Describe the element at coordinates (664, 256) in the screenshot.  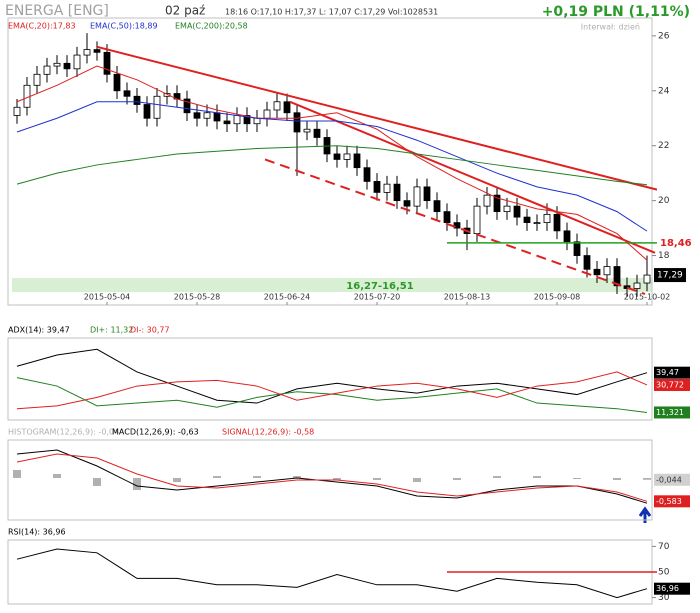
I see `y-tick-label: 18` at that location.